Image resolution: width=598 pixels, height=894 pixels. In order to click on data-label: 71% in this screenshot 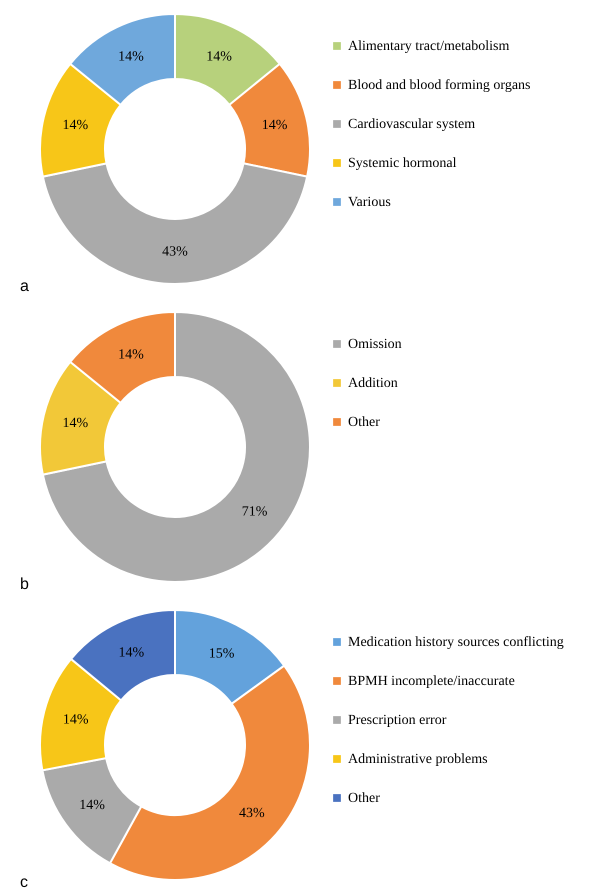, I will do `click(255, 512)`.